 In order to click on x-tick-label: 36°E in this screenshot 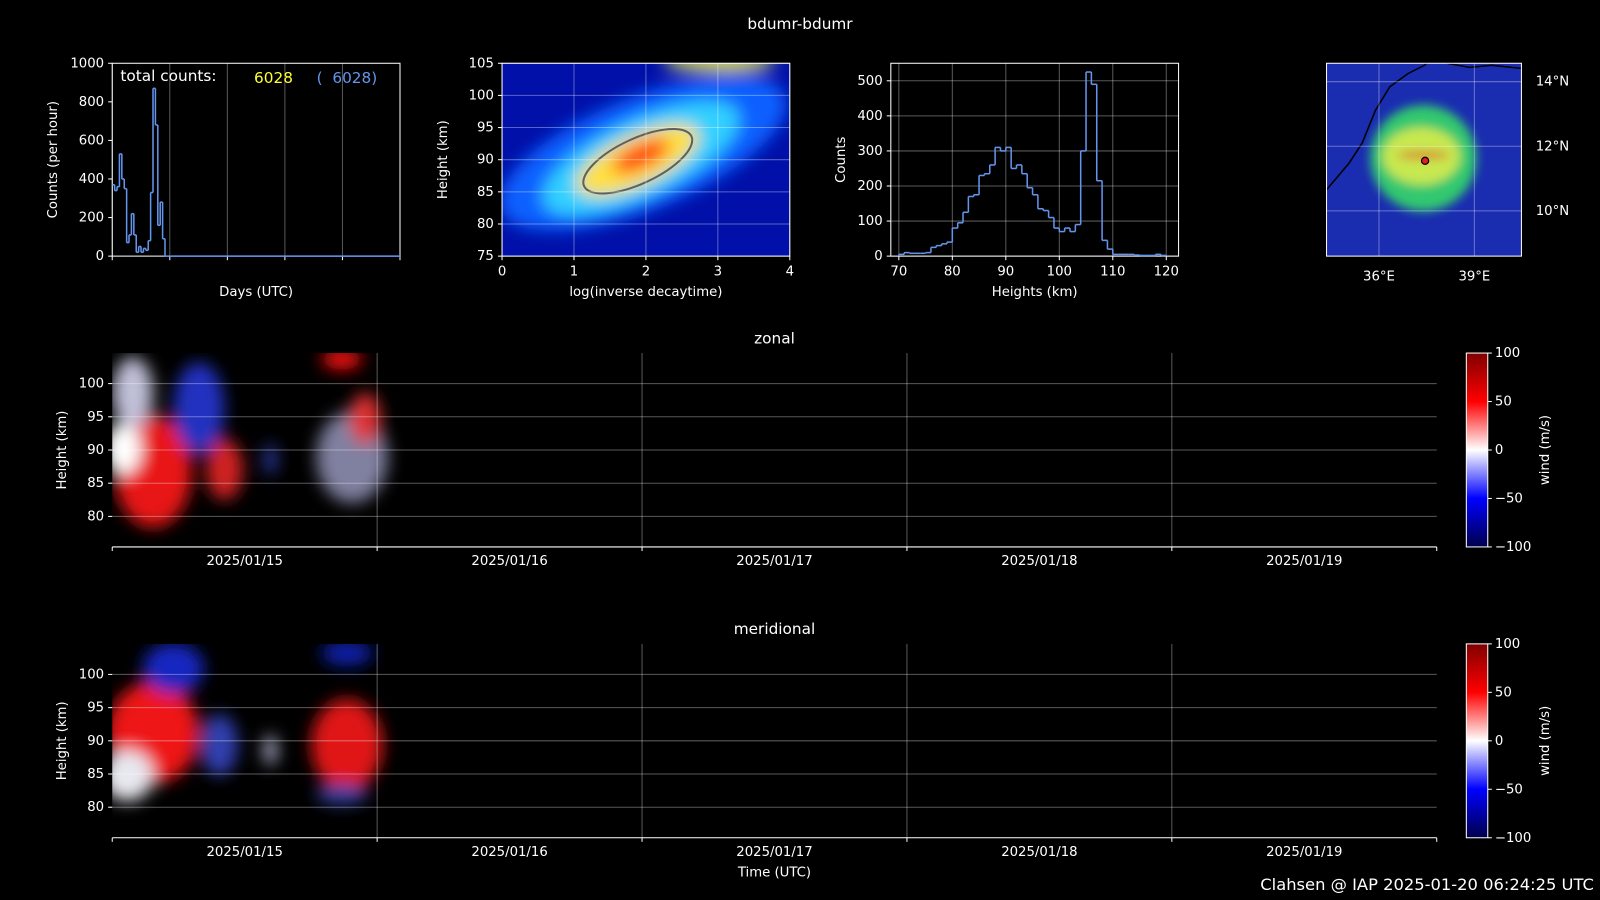, I will do `click(1379, 277)`.